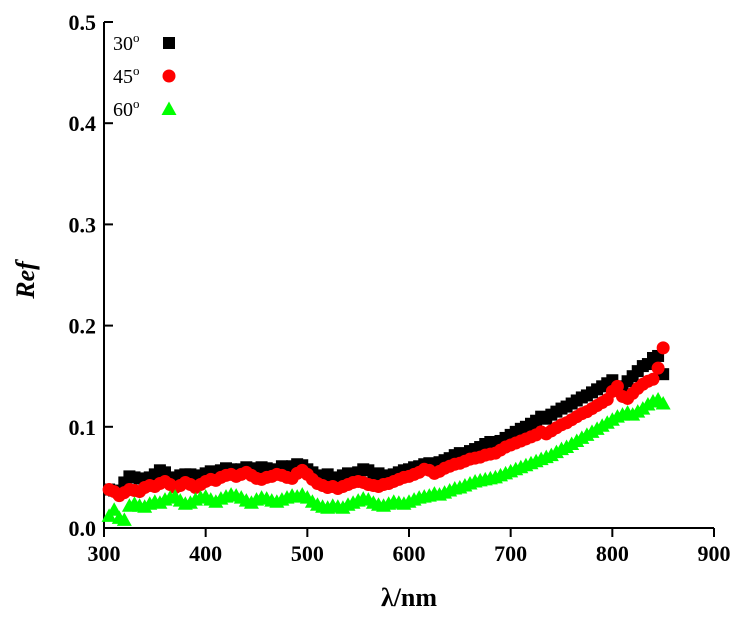  What do you see at coordinates (714, 553) in the screenshot?
I see `x-tick-label: 900` at bounding box center [714, 553].